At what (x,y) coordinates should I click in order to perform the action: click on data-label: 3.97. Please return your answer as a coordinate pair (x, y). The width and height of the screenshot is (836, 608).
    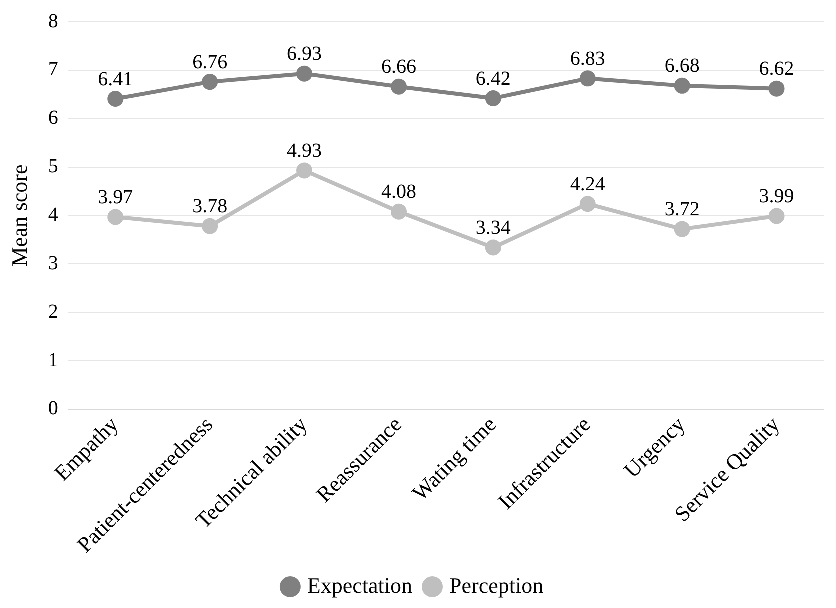
    Looking at the image, I should click on (116, 197).